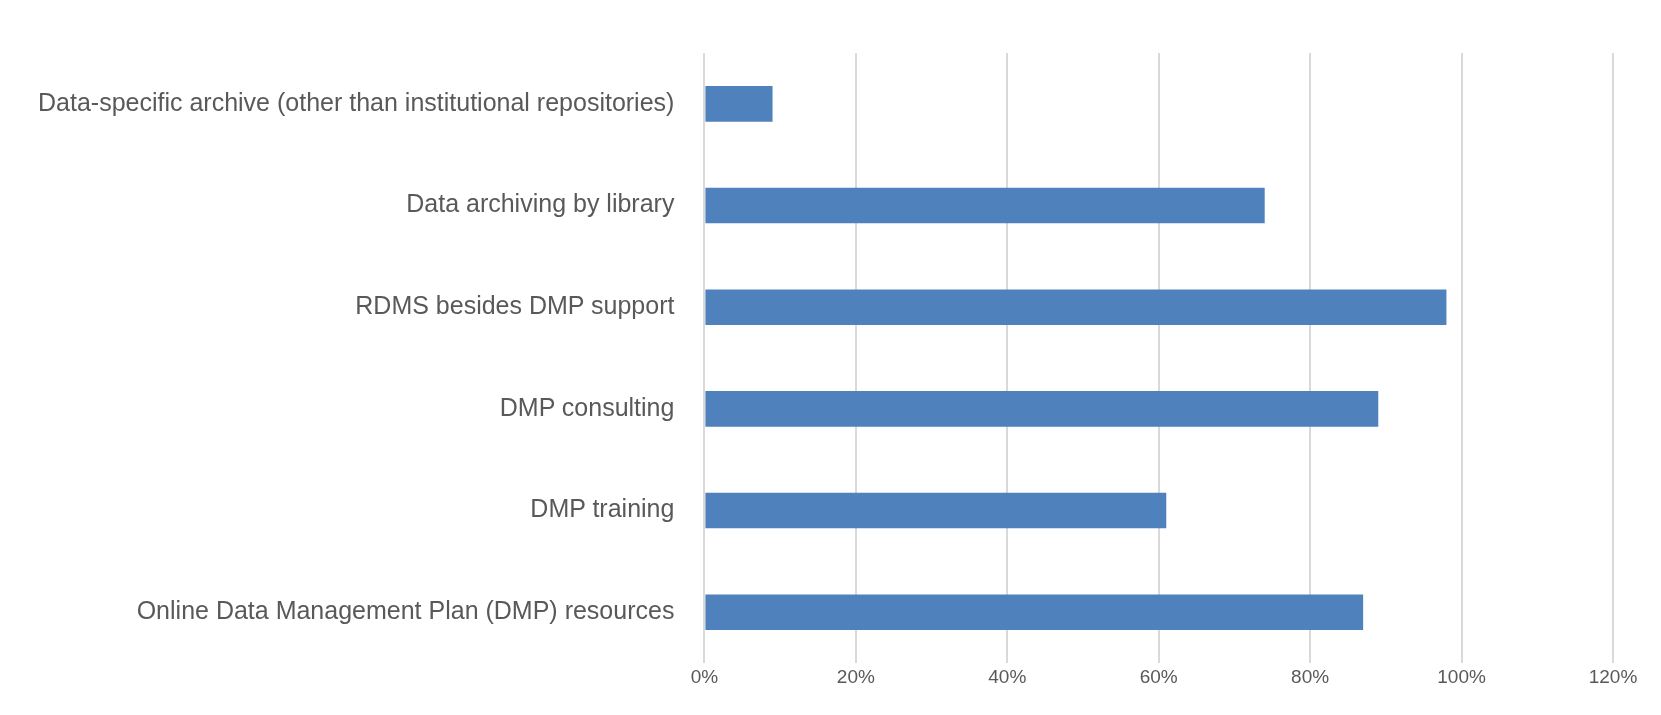 The width and height of the screenshot is (1661, 715). Describe the element at coordinates (704, 676) in the screenshot. I see `x-tick-label: 0%` at that location.